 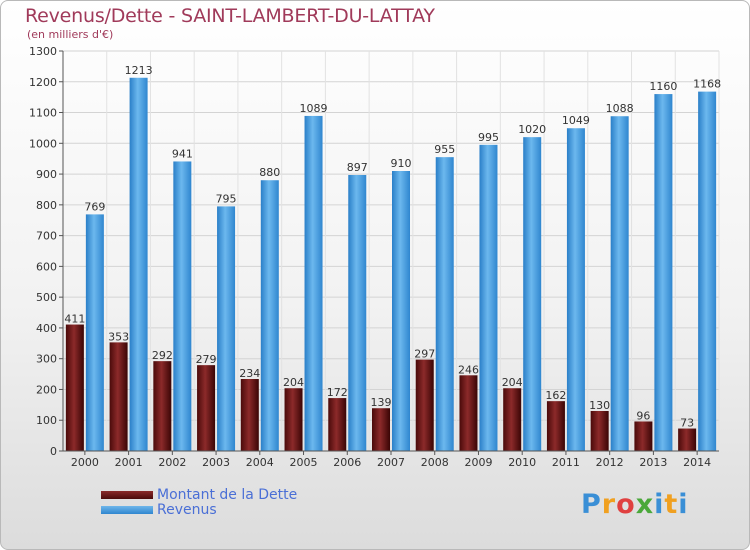 I want to click on data-label-revenus-2000: 769, so click(x=94, y=206).